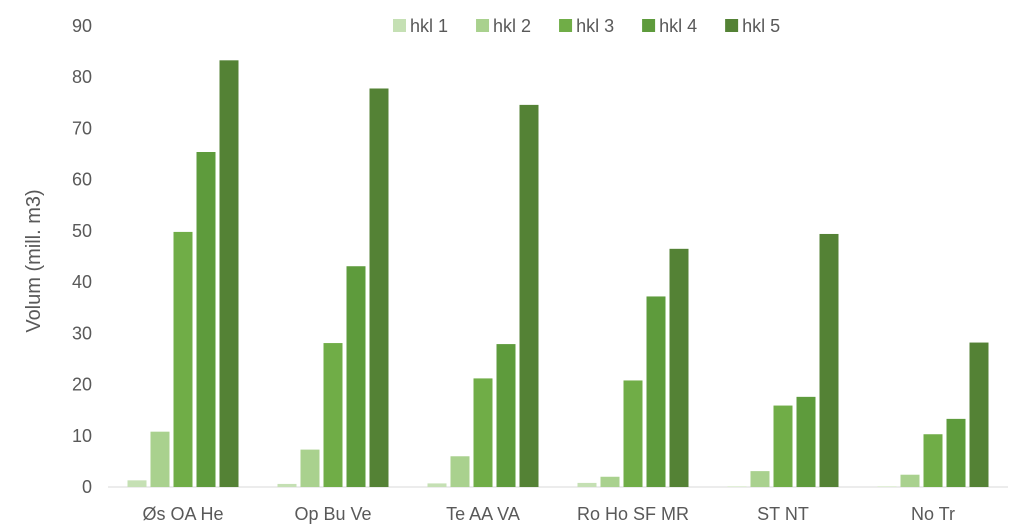  I want to click on y-tick-label: 40, so click(82, 282).